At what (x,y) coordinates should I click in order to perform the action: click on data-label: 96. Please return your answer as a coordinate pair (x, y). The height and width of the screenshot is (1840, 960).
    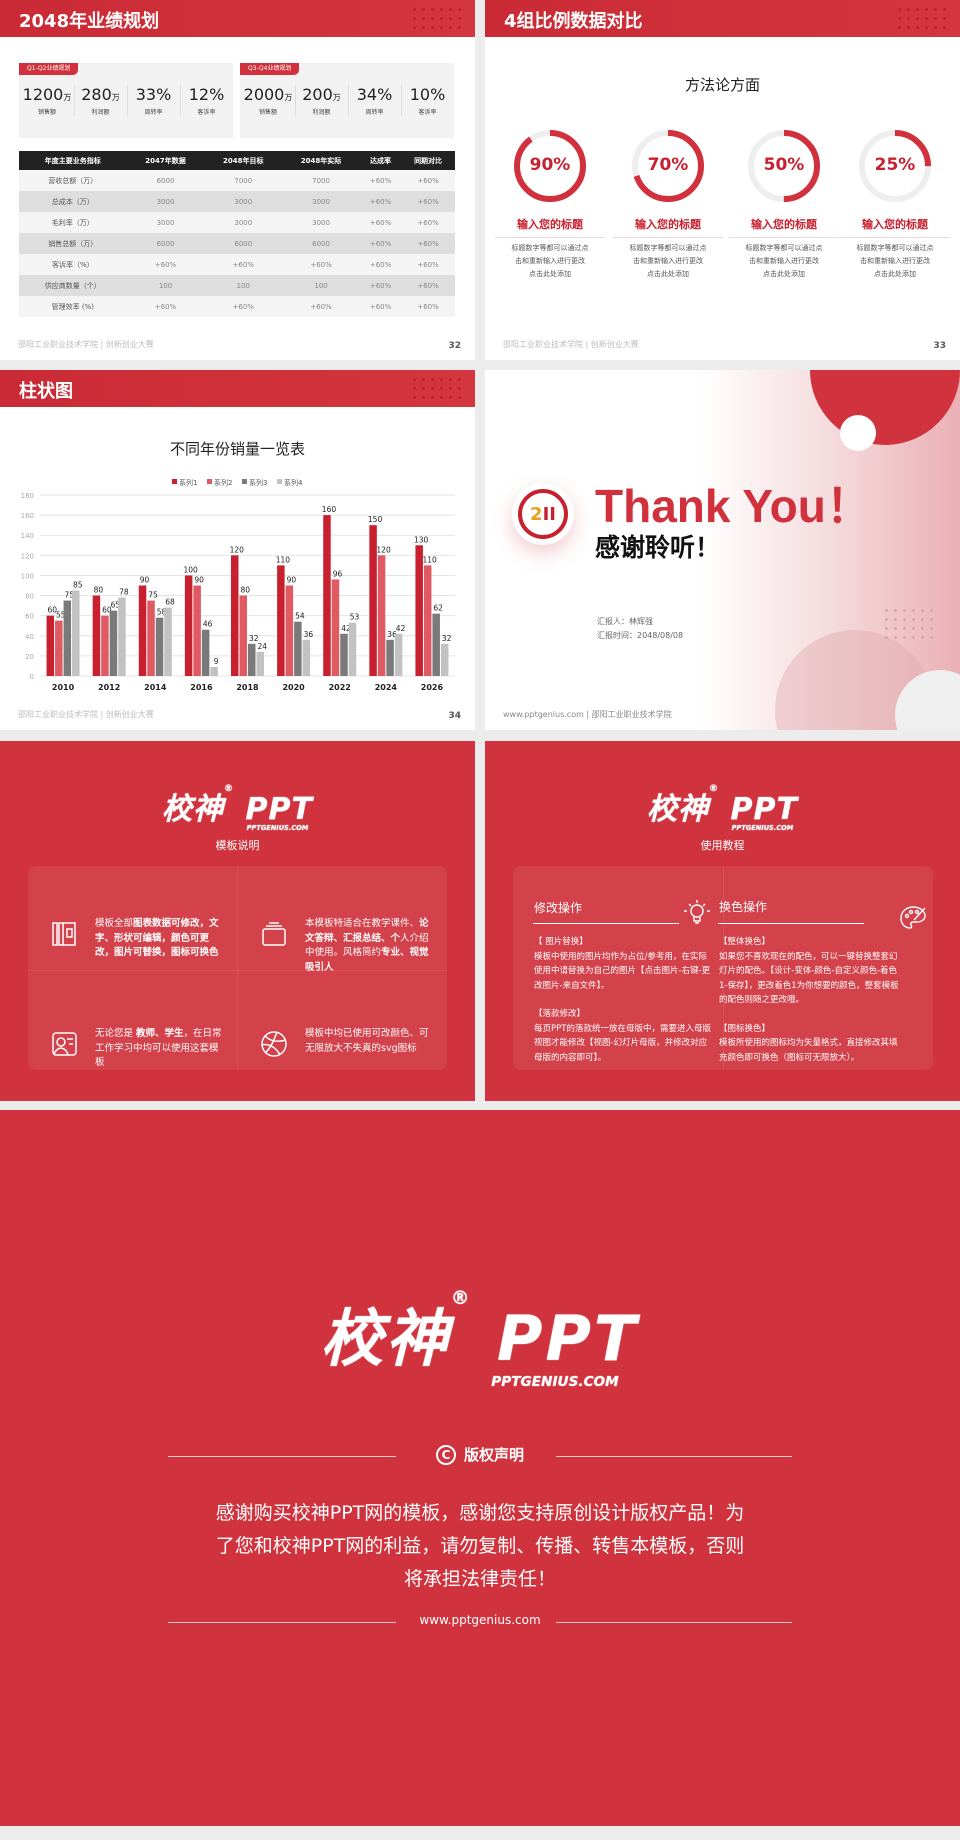
    Looking at the image, I should click on (338, 573).